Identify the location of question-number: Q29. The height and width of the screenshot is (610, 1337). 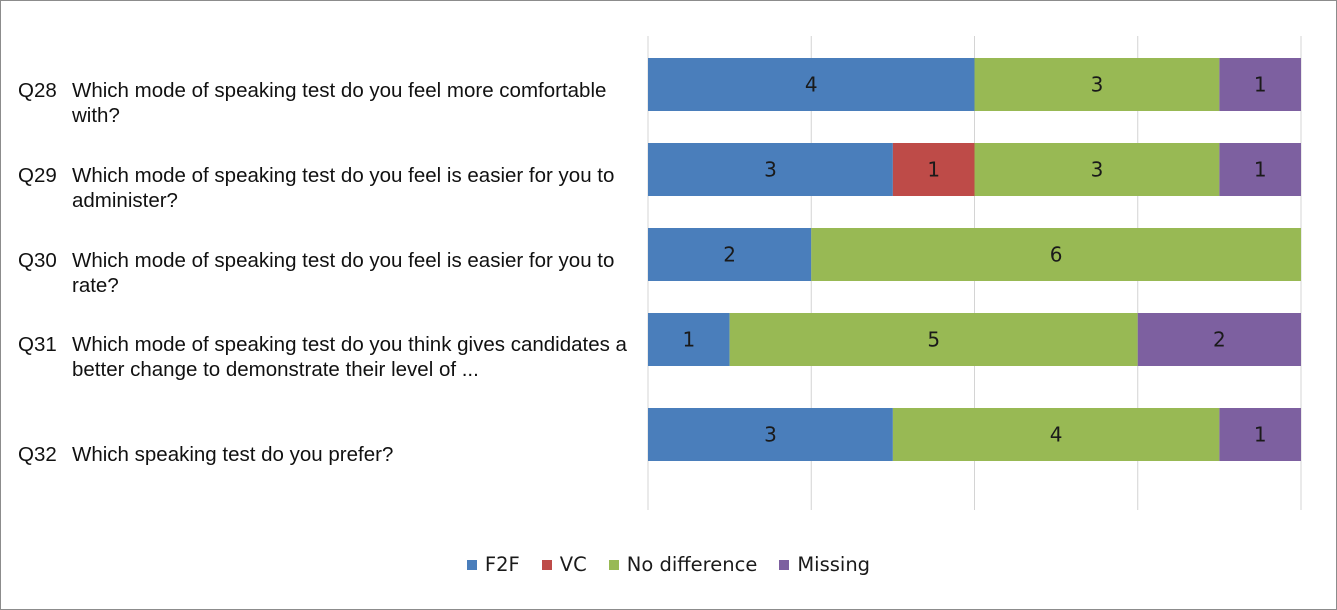
(37, 175).